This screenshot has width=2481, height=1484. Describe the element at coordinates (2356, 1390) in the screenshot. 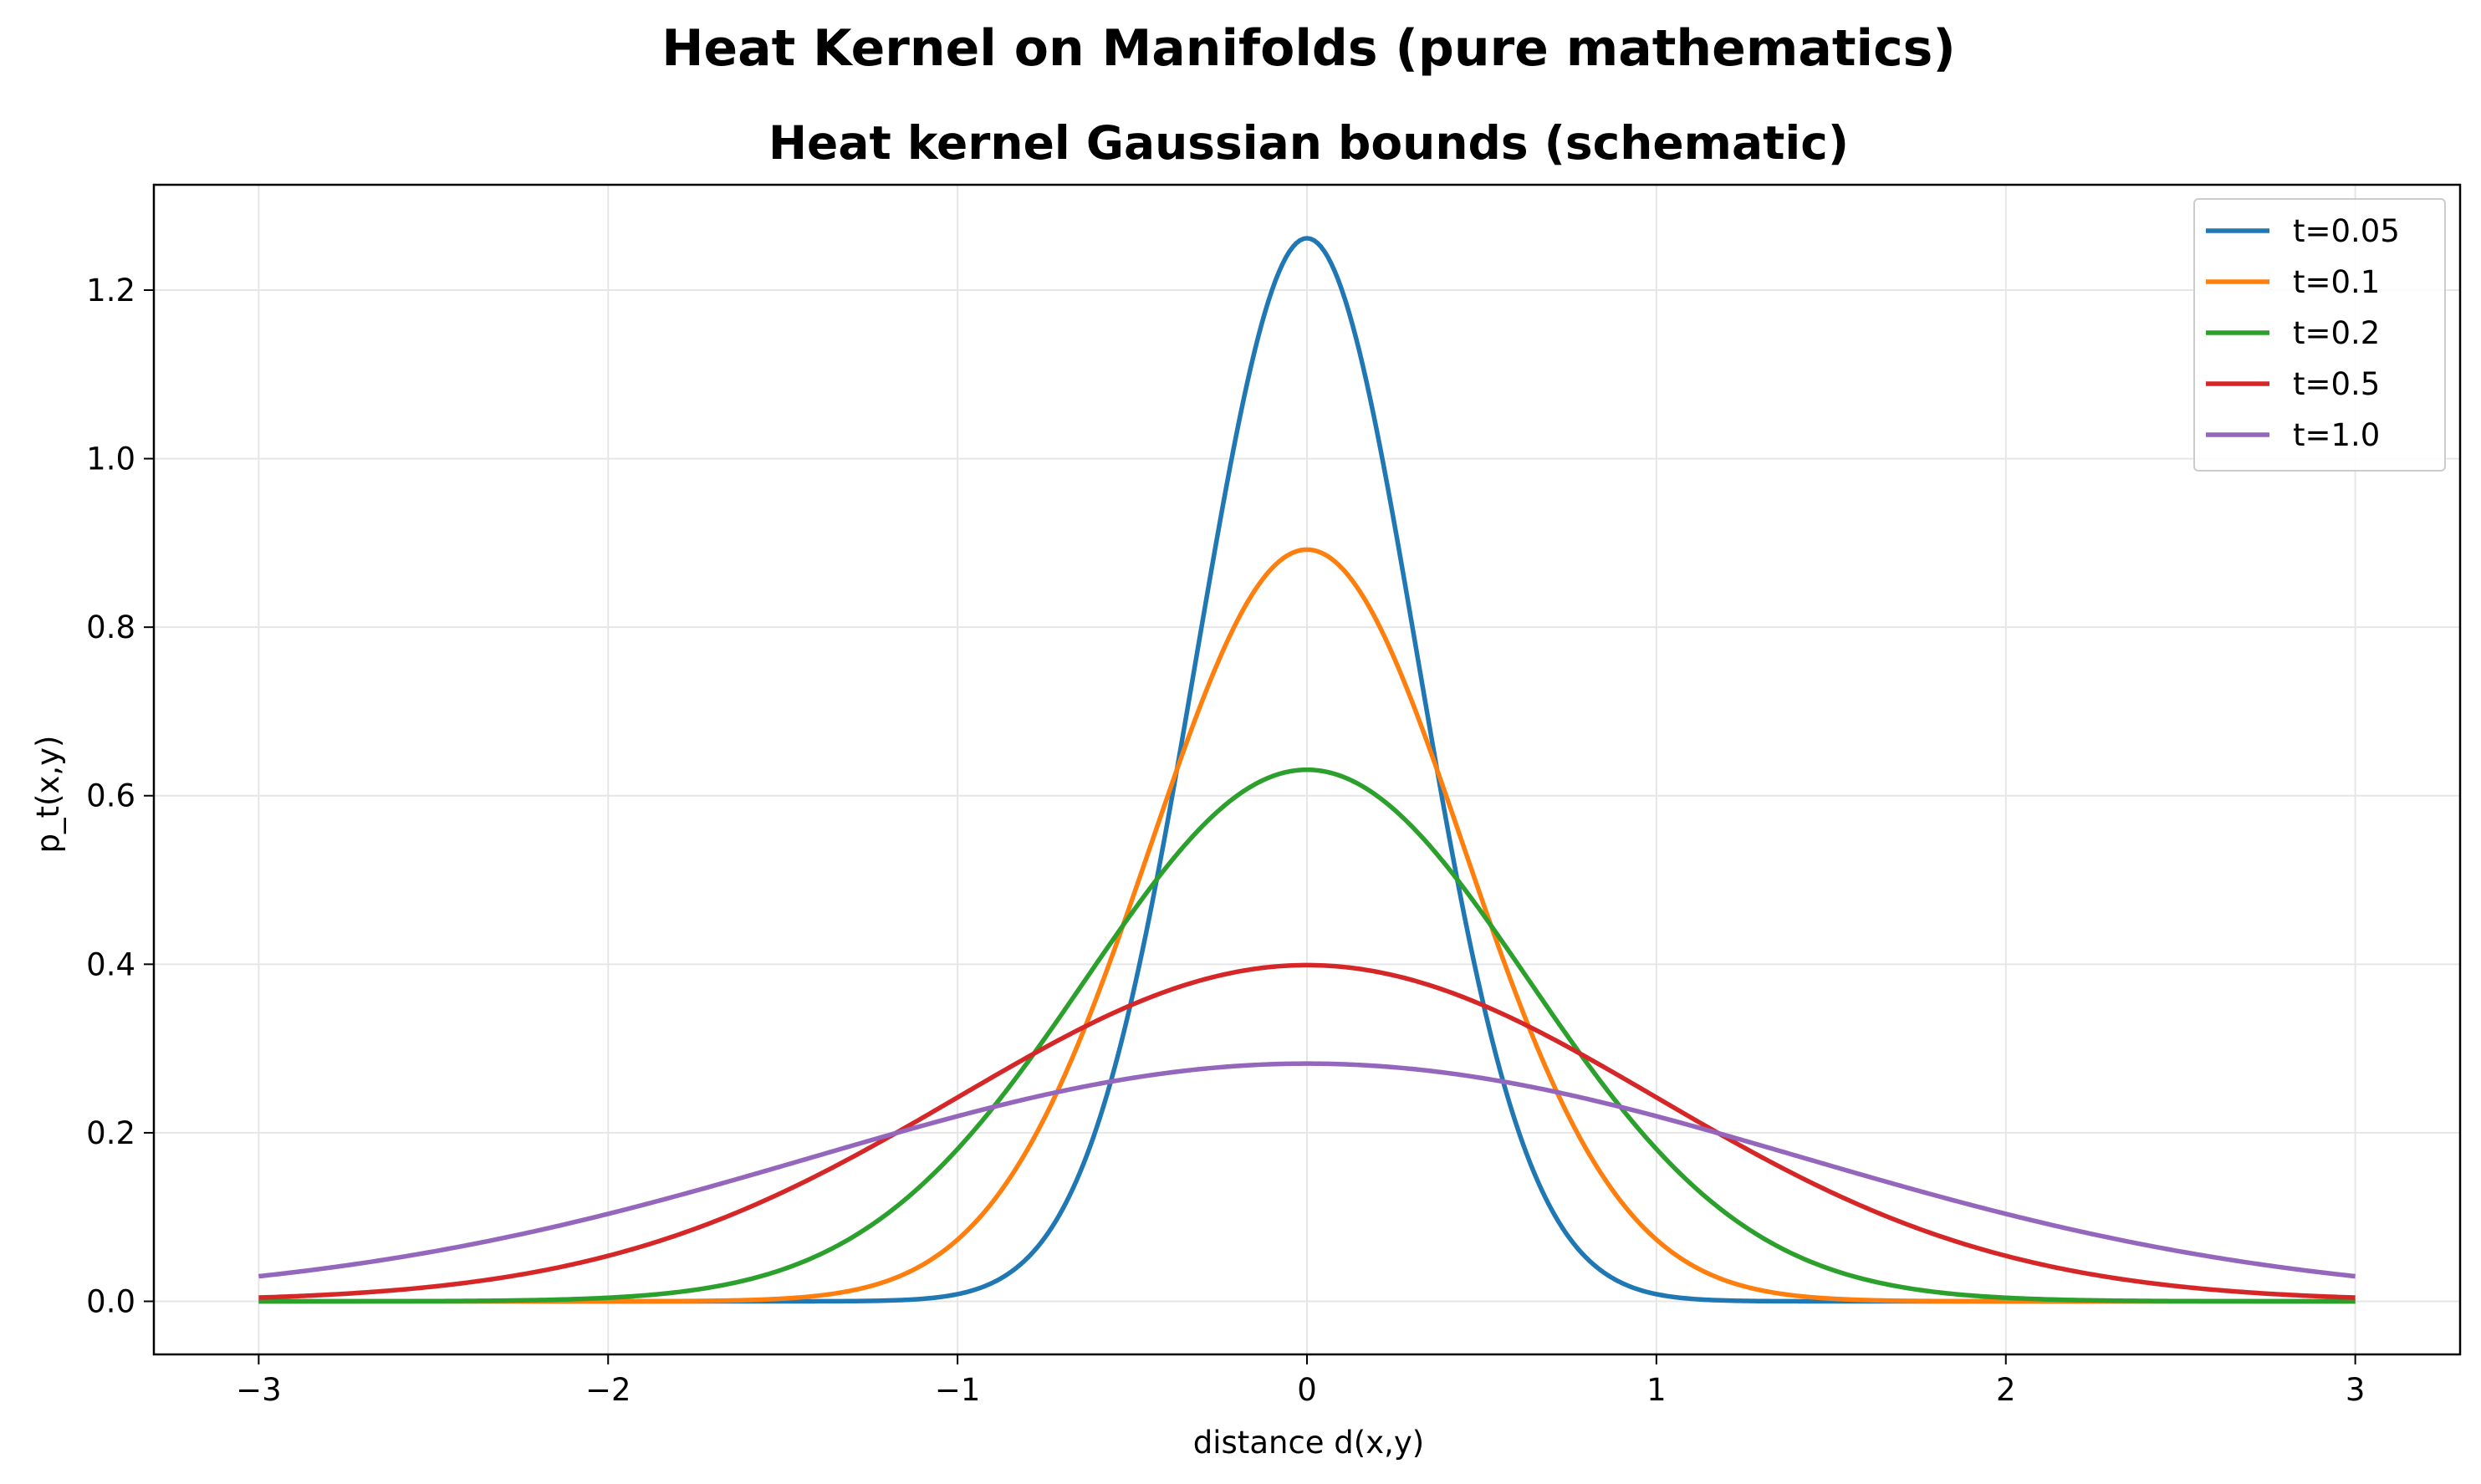

I see `x-tick-label: 3` at that location.